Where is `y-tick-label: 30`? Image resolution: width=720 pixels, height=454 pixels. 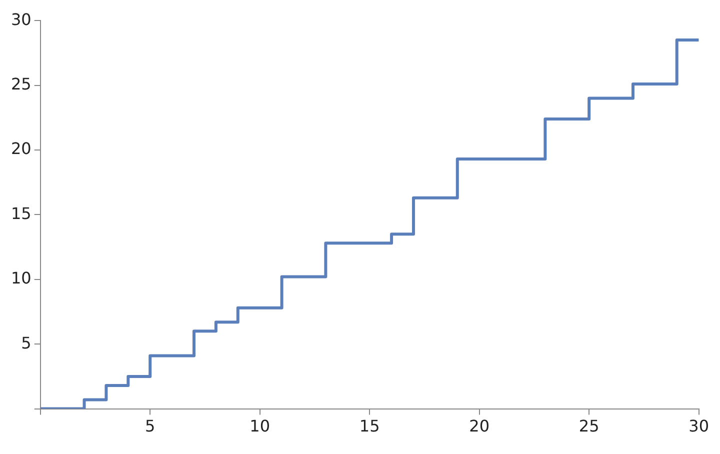 y-tick-label: 30 is located at coordinates (21, 19).